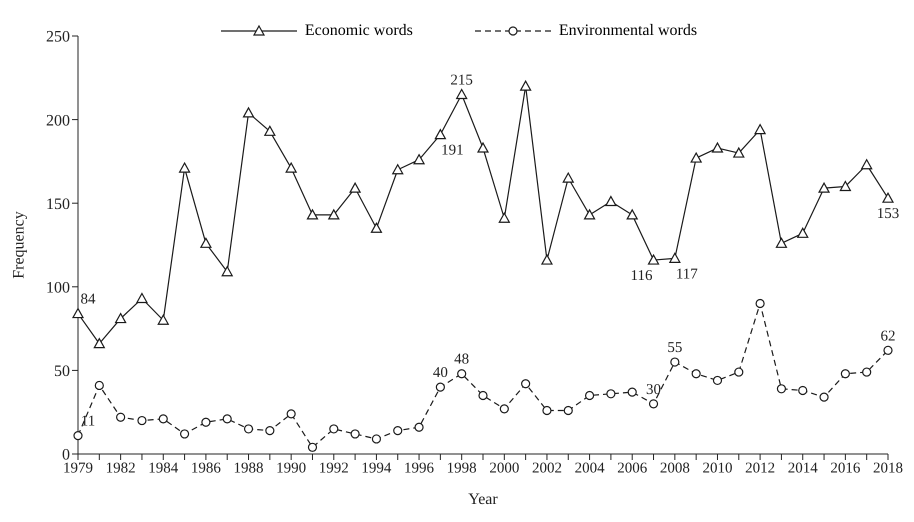  Describe the element at coordinates (358, 31) in the screenshot. I see `legend-label: Economic words` at that location.